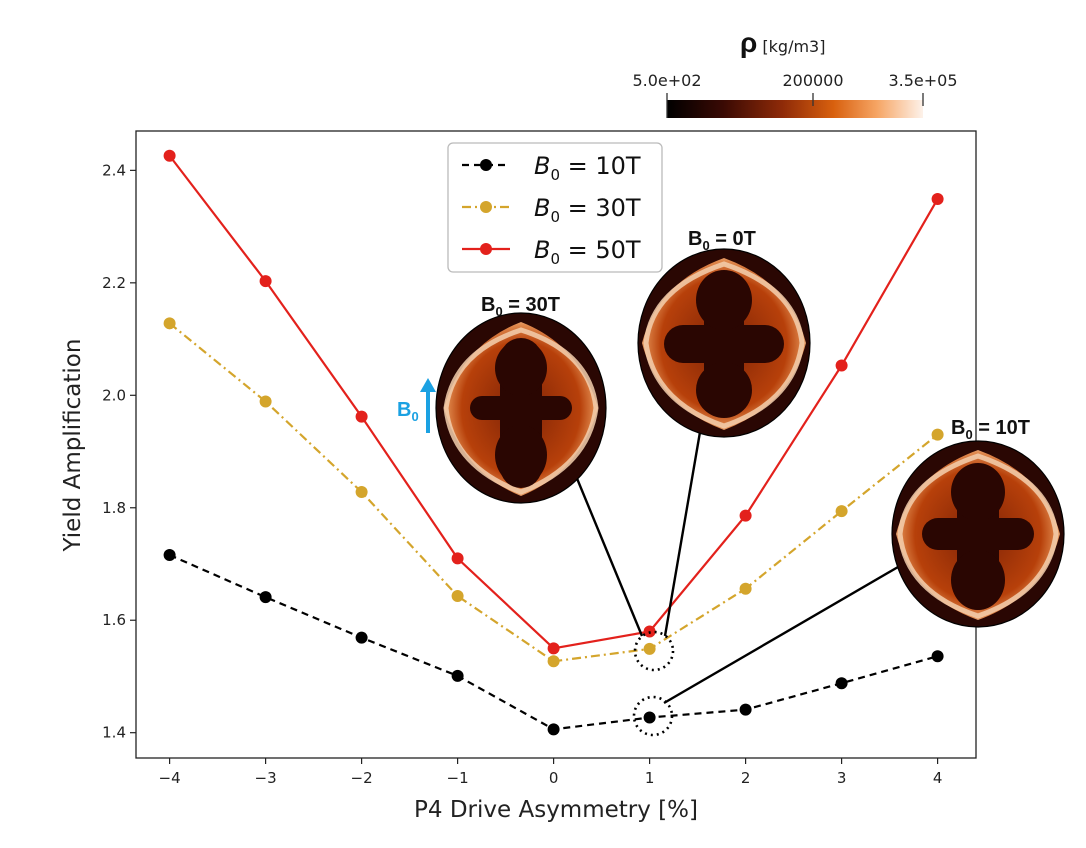 The height and width of the screenshot is (848, 1086). Describe the element at coordinates (114, 395) in the screenshot. I see `y-tick-label: 2.0` at that location.